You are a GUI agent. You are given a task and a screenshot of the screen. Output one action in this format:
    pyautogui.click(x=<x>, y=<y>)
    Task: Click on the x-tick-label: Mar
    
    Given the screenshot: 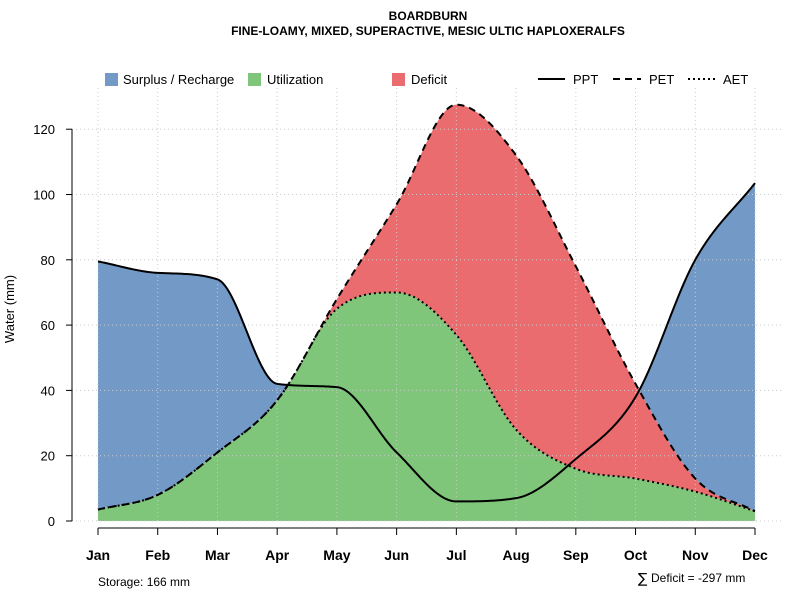 What is the action you would take?
    pyautogui.click(x=217, y=555)
    